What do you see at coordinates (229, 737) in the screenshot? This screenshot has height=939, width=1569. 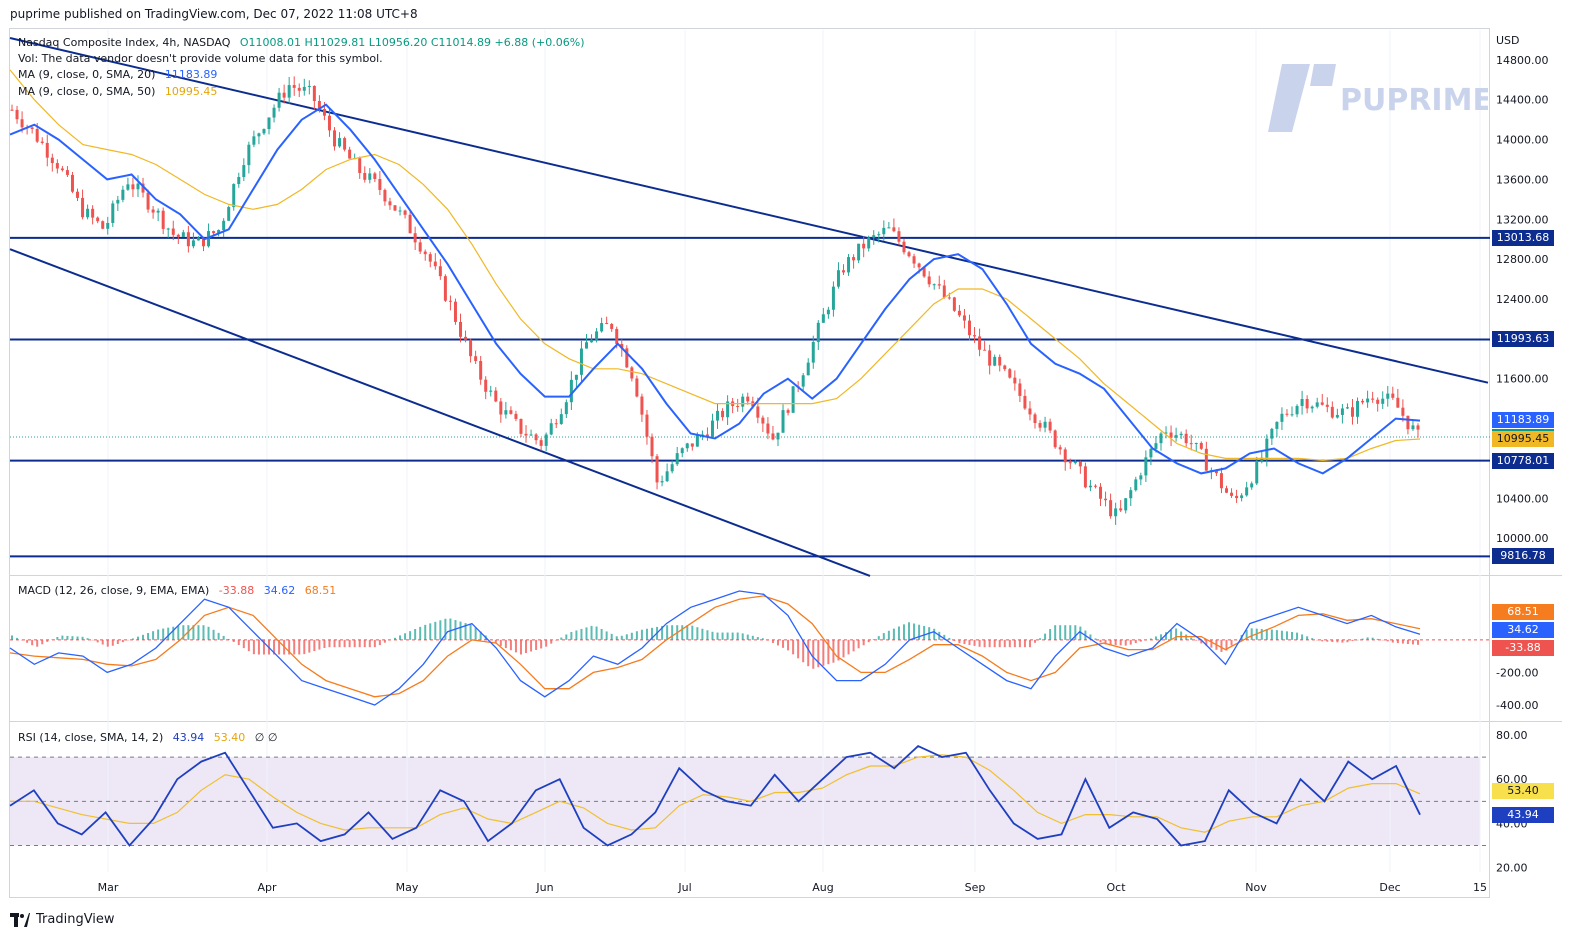 I see `rsi-ma-value: 53.40` at bounding box center [229, 737].